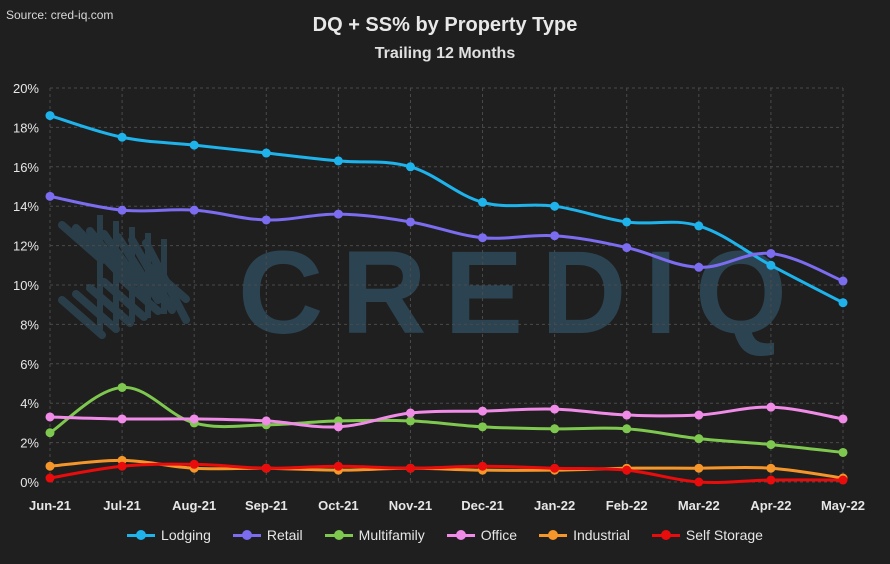  I want to click on y-tick-label: 16%, so click(26, 167).